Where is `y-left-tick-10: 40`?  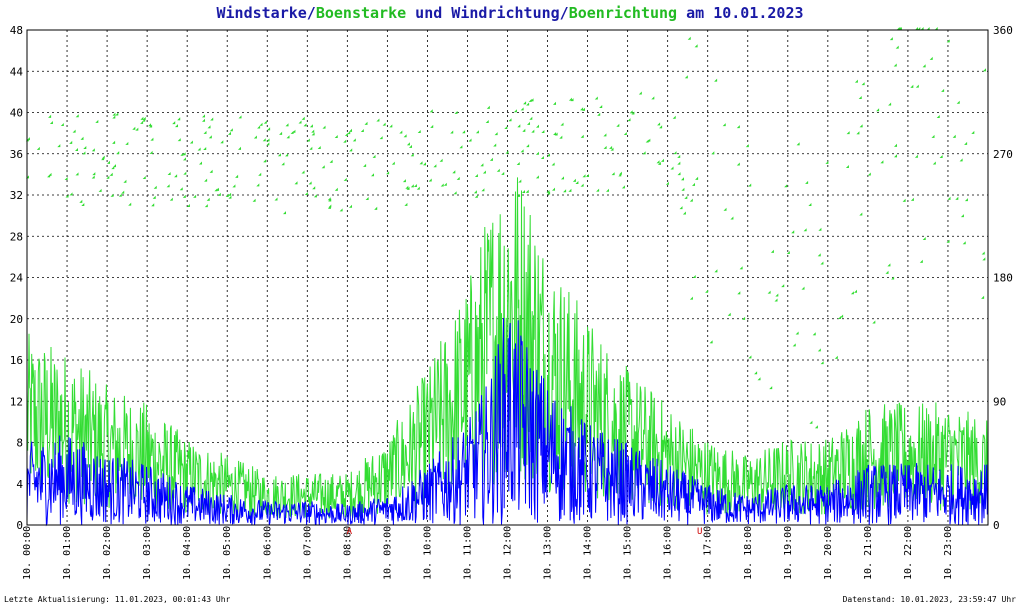
y-left-tick-10: 40 is located at coordinates (16, 113).